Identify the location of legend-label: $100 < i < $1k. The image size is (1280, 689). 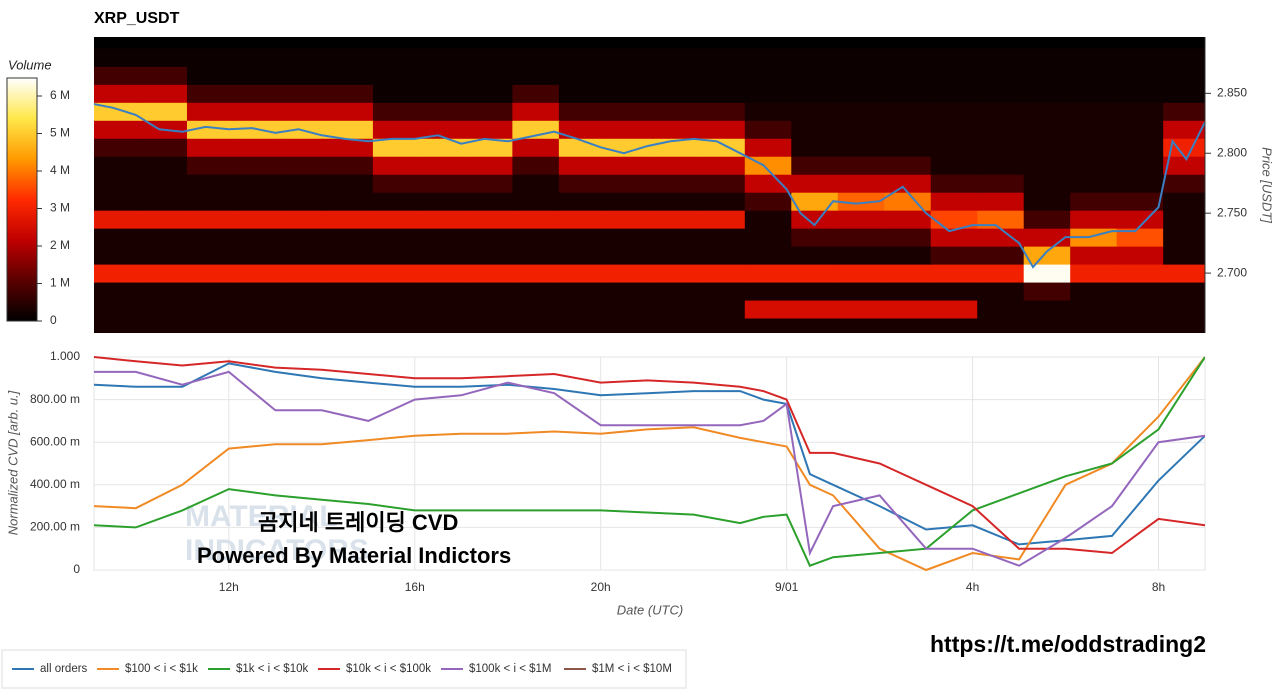
(161, 669).